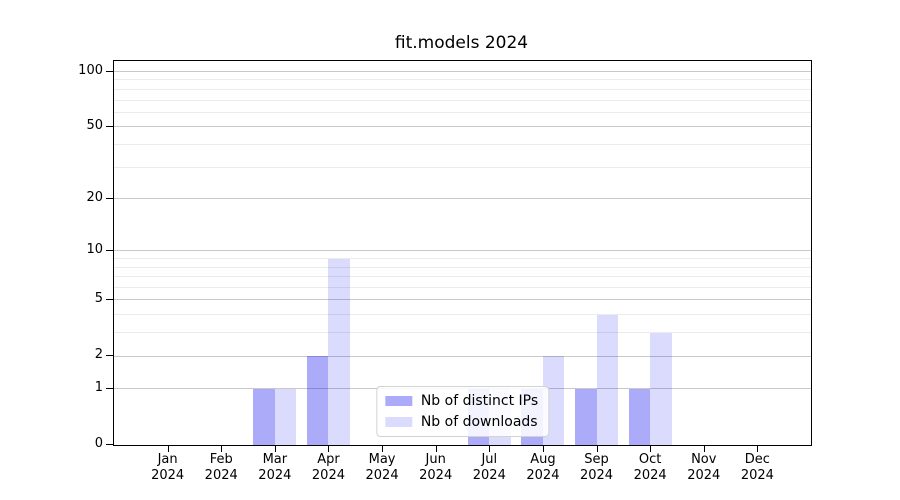 The image size is (900, 500). What do you see at coordinates (264, 416) in the screenshot?
I see `bar-distinct-ips-mar` at bounding box center [264, 416].